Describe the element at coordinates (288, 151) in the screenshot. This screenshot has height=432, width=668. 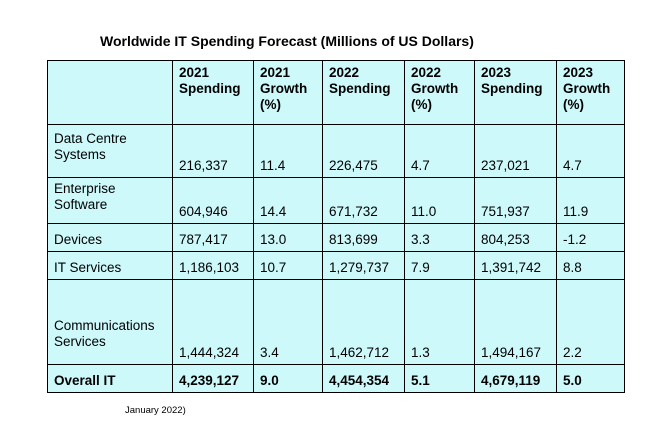
I see `table-cell: 11.4` at that location.